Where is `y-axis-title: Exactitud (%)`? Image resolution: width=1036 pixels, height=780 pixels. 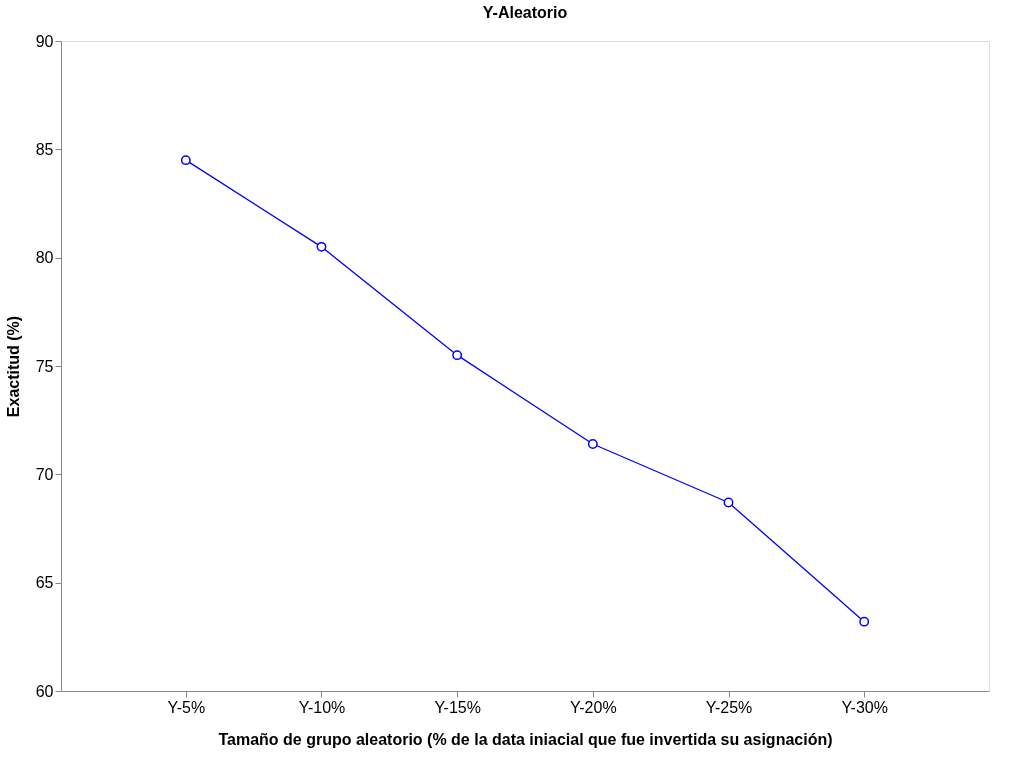 y-axis-title: Exactitud (%) is located at coordinates (13, 366).